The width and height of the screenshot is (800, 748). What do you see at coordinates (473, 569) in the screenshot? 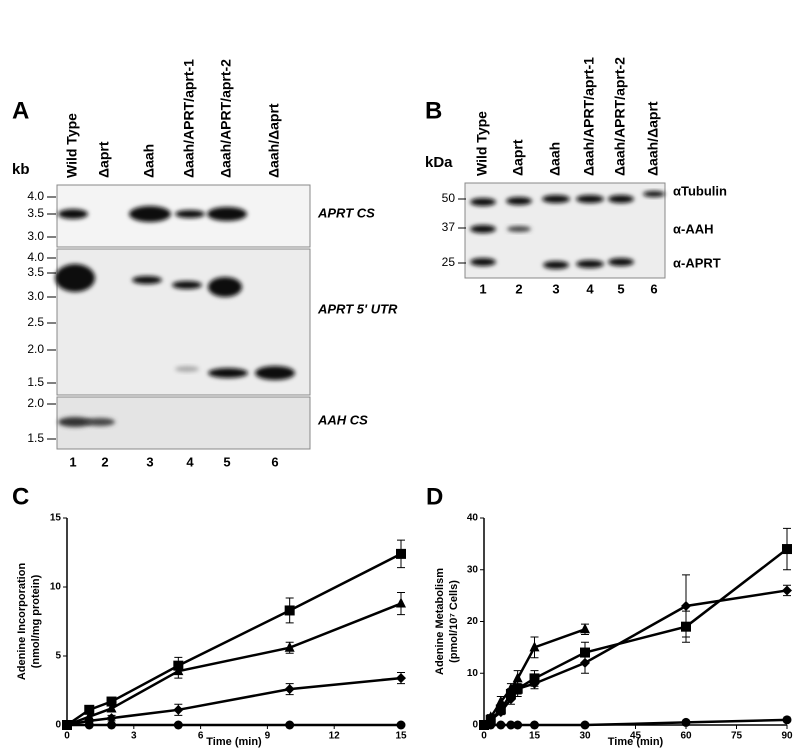
I see `y-tick-label: 30` at bounding box center [473, 569].